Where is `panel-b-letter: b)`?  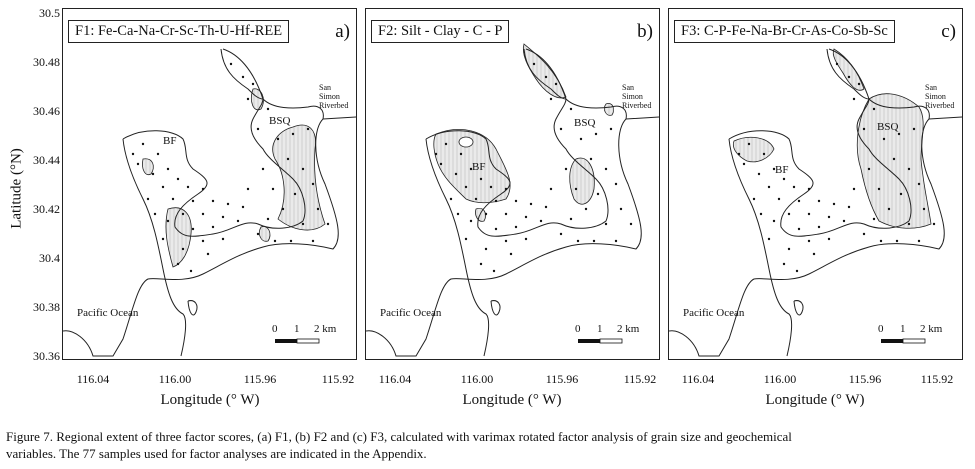 panel-b-letter: b) is located at coordinates (645, 31).